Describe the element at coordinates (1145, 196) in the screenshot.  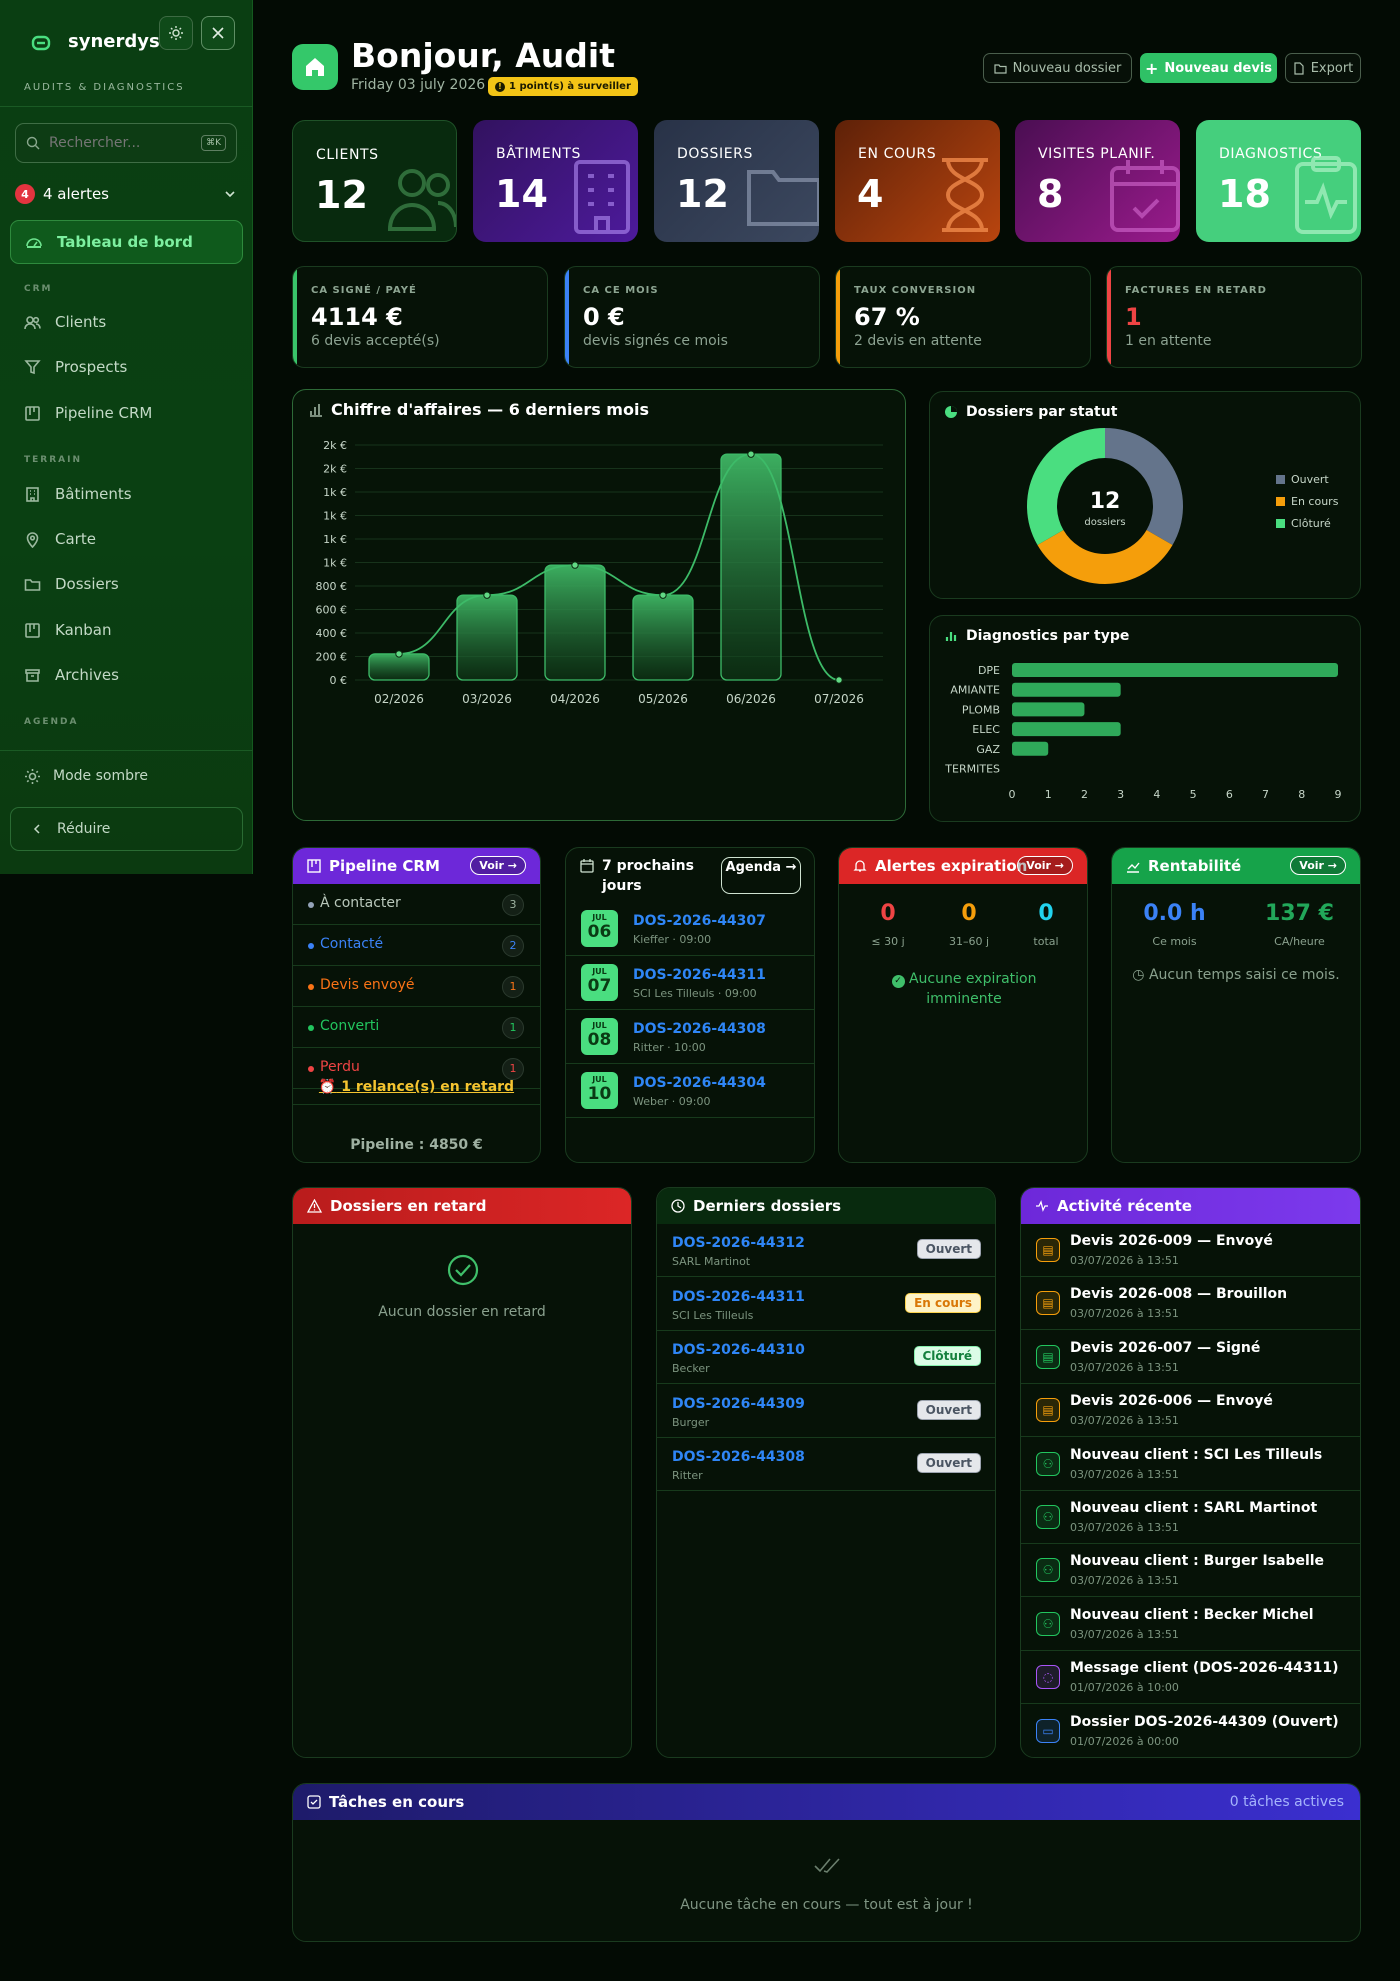
I see `calendar-check-icon` at that location.